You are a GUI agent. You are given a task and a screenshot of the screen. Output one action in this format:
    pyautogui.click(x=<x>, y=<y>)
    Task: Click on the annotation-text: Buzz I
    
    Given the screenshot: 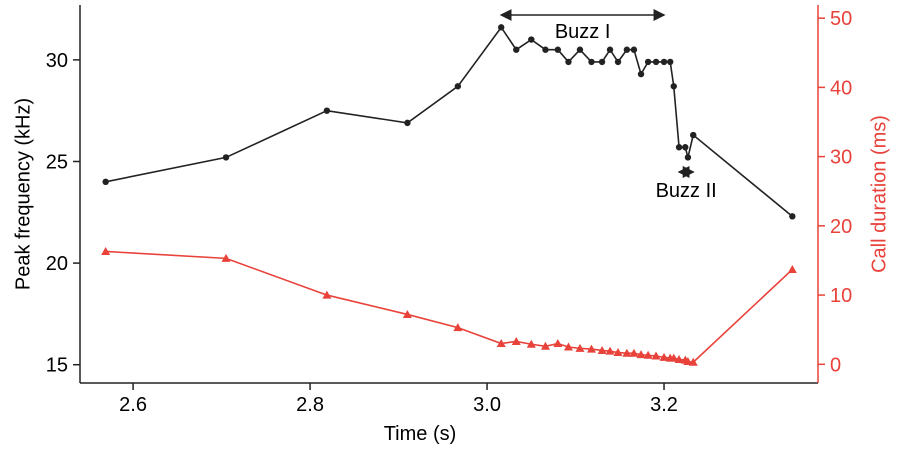 What is the action you would take?
    pyautogui.click(x=583, y=32)
    